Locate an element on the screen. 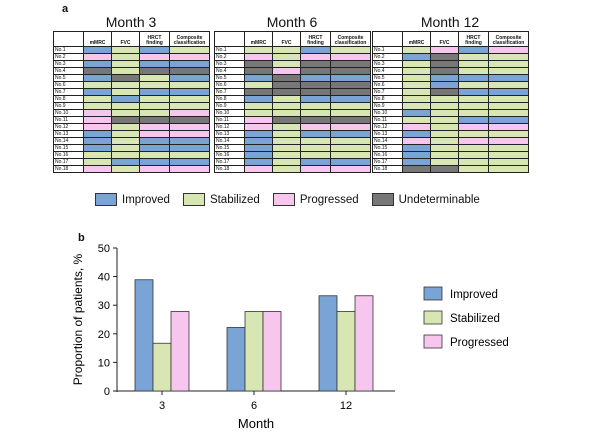  legend-label-stabilized: Stabilized is located at coordinates (475, 319).